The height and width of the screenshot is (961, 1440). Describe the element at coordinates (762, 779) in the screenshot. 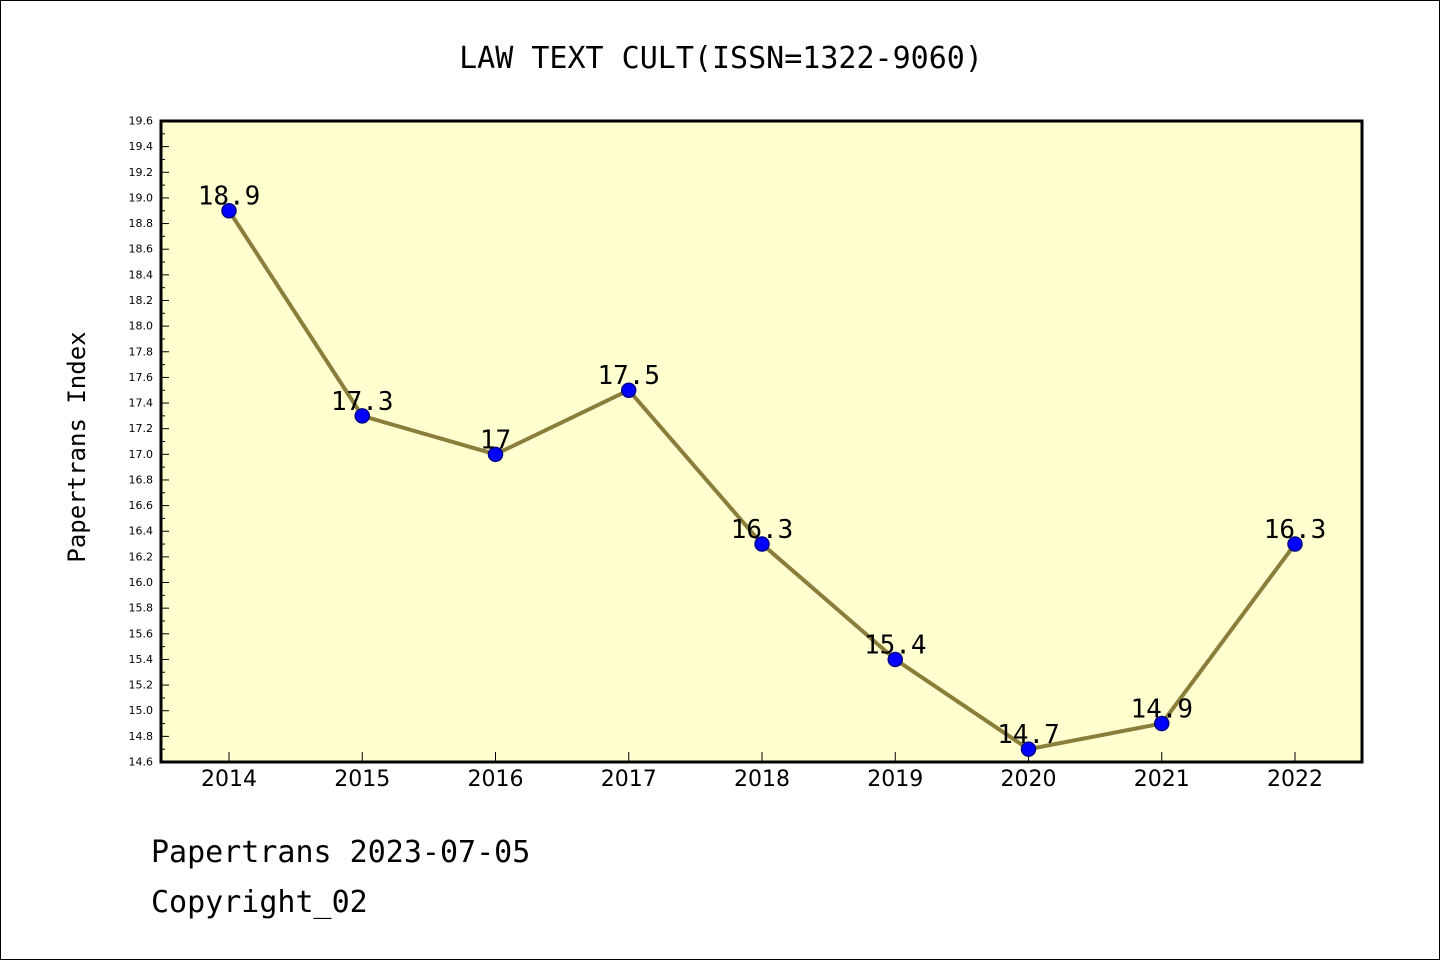

I see `x-tick-label: 2018` at that location.